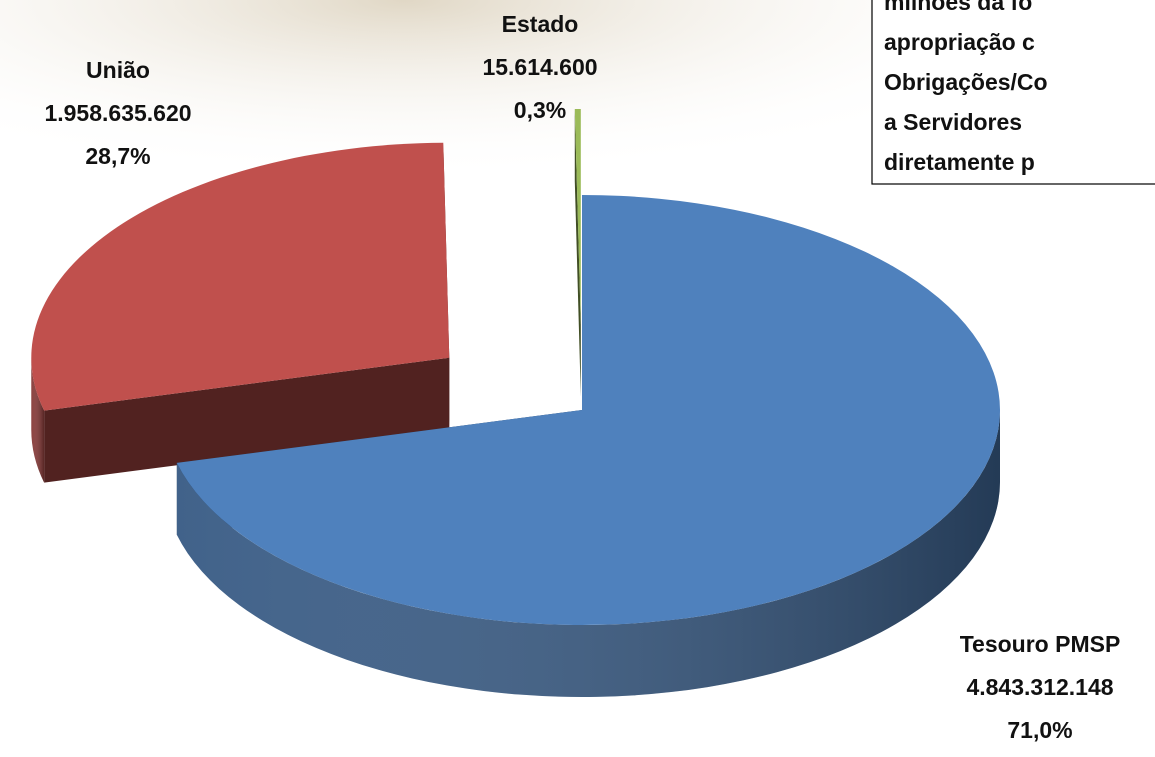 This screenshot has width=1155, height=757. What do you see at coordinates (1040, 644) in the screenshot?
I see `slice-label: Tesouro PMSP` at bounding box center [1040, 644].